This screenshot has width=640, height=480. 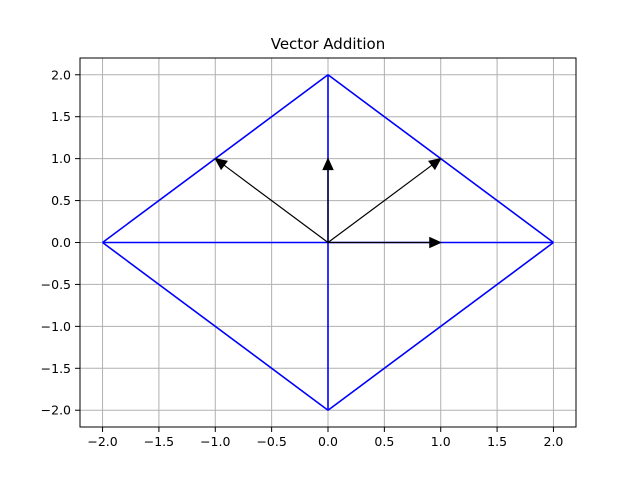 I want to click on y-axis-ticks: −2.0 −1.5 −1.0 −0.5 0.0 0.5 1.0 1.5 2.0, so click(x=60, y=242).